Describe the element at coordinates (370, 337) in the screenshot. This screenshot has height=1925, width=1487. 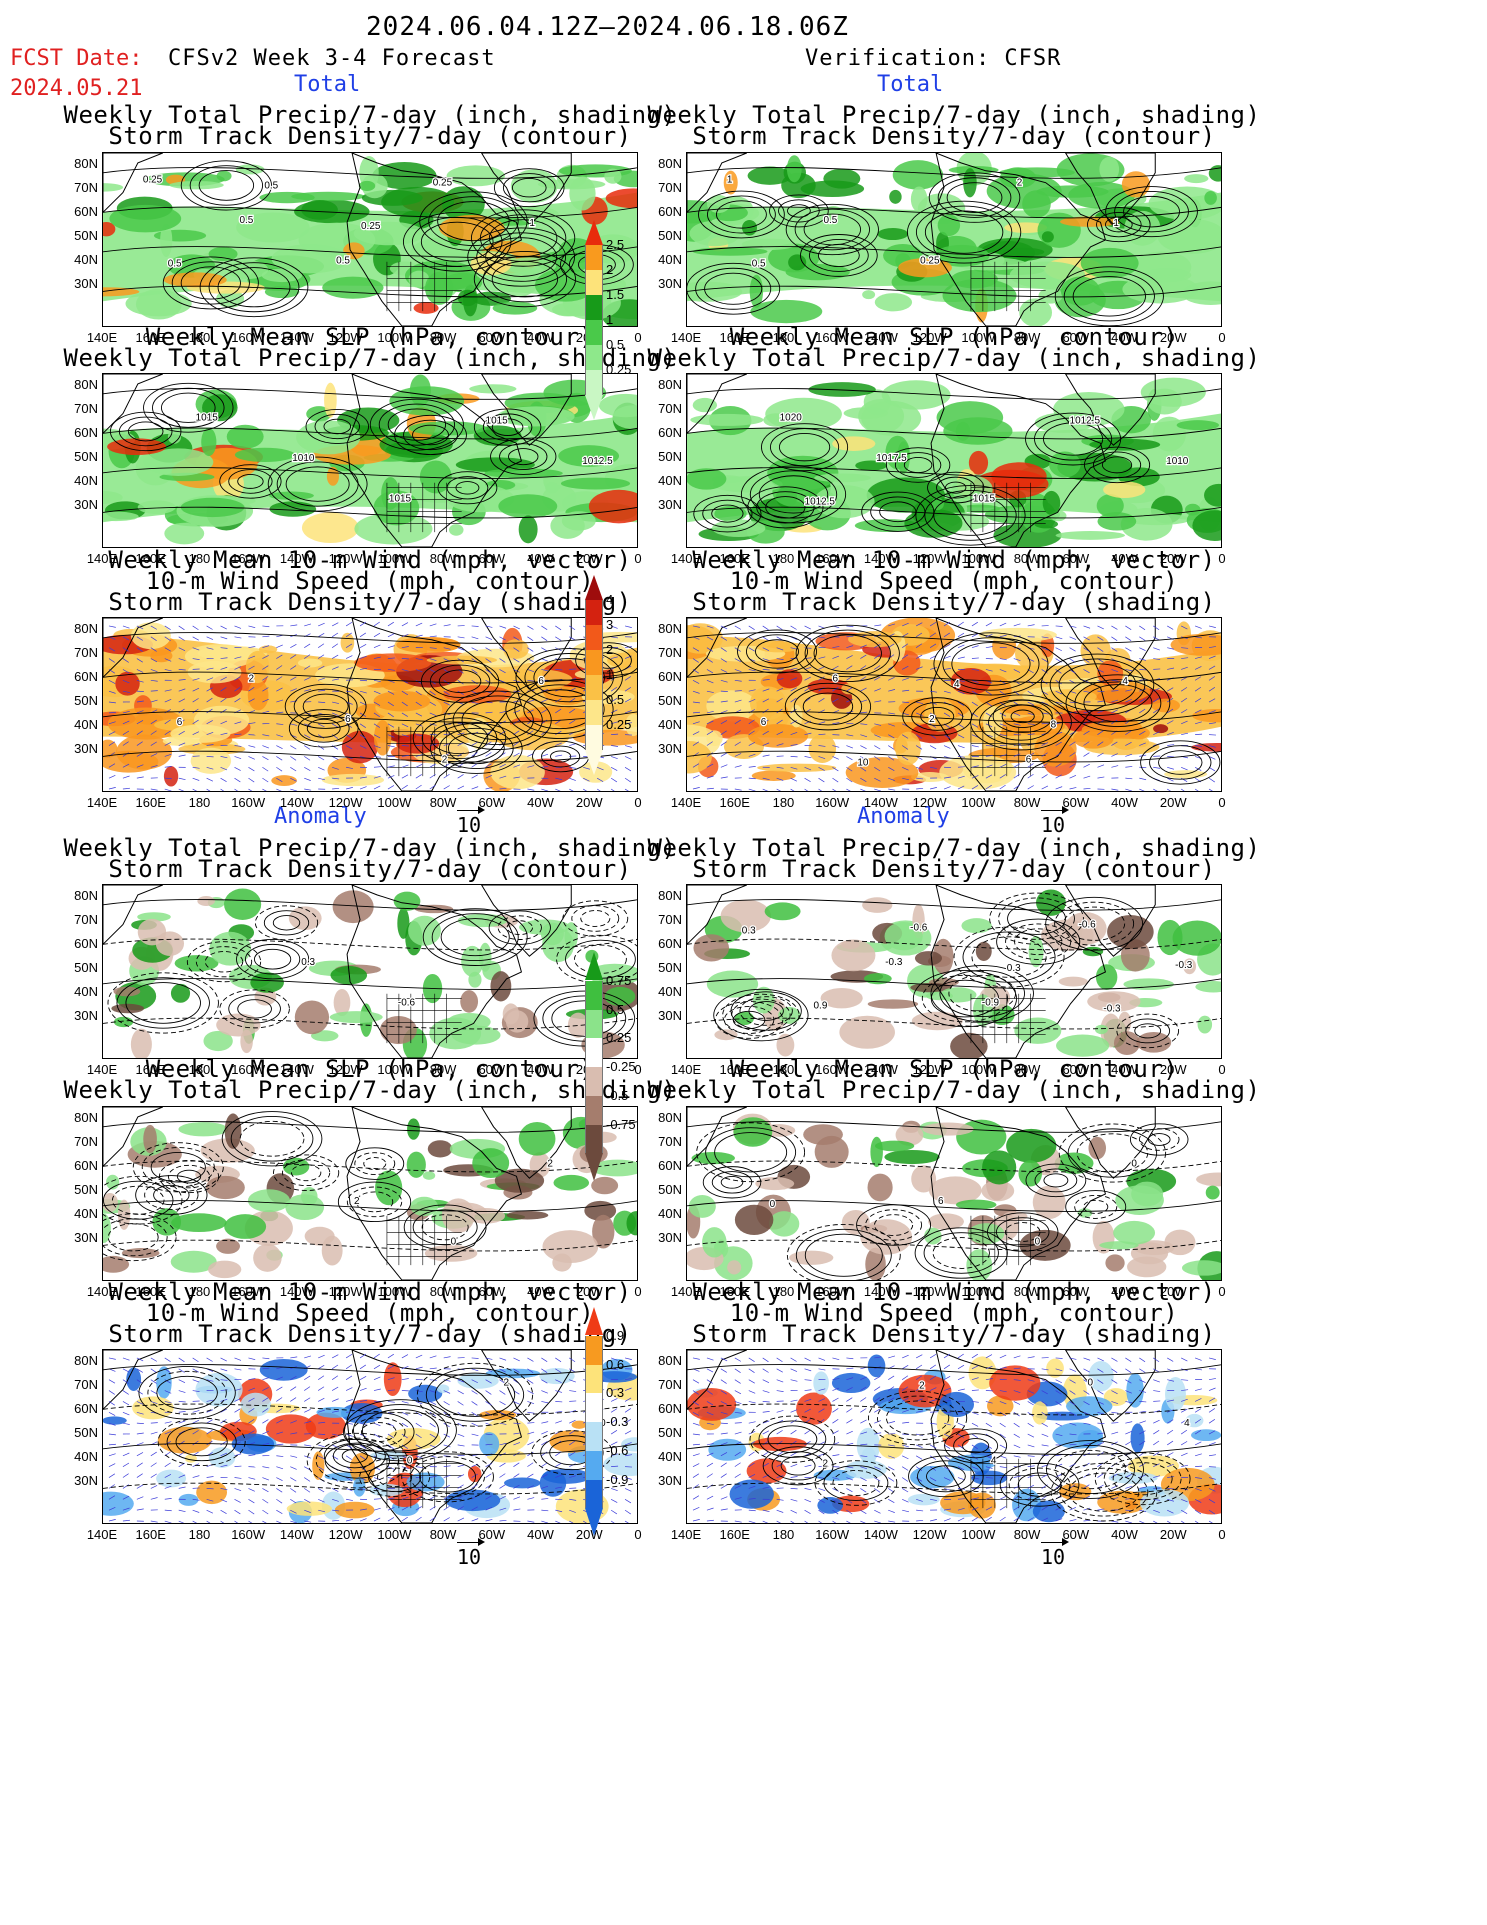
I see `panel-title-line: Weekly Mean SLP (hPa, contour)` at that location.